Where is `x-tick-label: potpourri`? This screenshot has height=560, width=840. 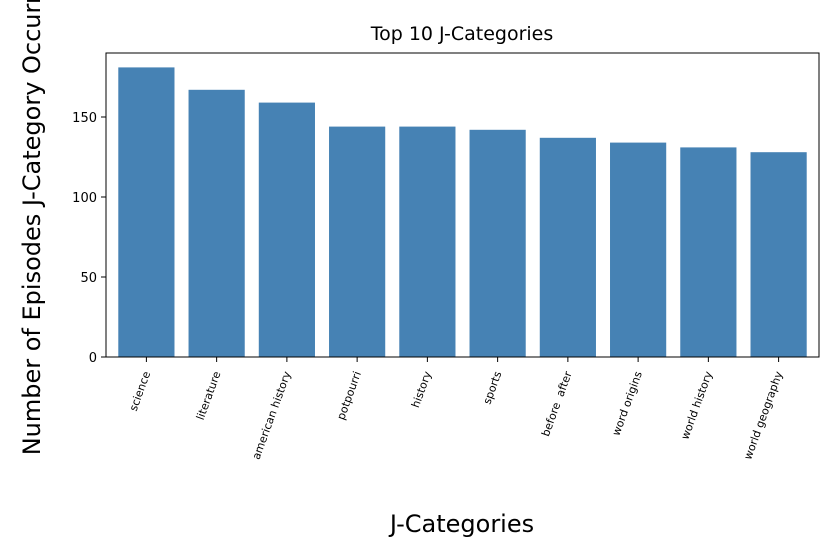
x-tick-label: potpourri is located at coordinates (349, 396).